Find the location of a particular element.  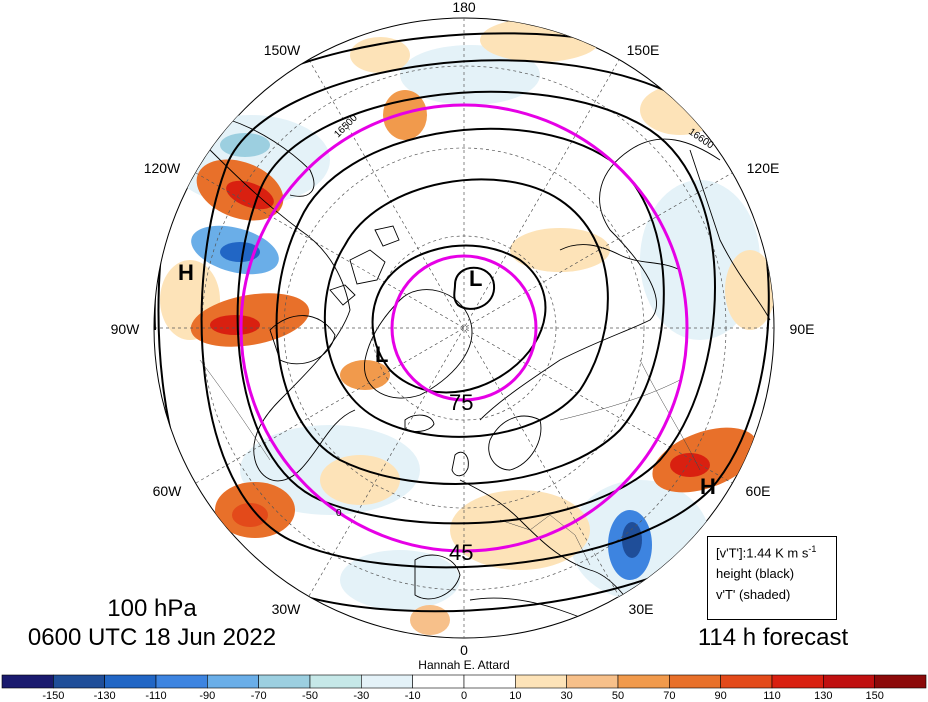

coast-greenland is located at coordinates (418, 344).